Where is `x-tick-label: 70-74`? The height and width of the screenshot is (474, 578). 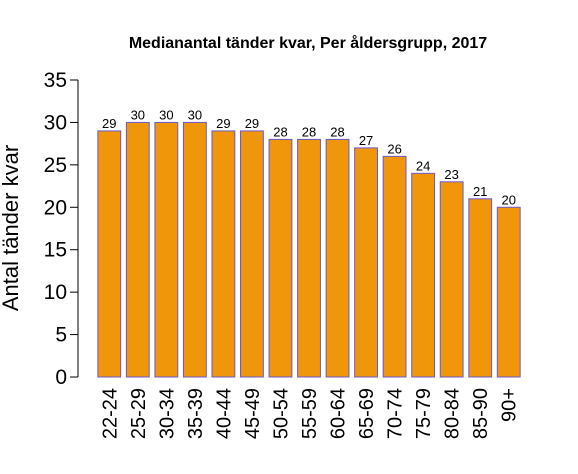
x-tick-label: 70-74 is located at coordinates (396, 413).